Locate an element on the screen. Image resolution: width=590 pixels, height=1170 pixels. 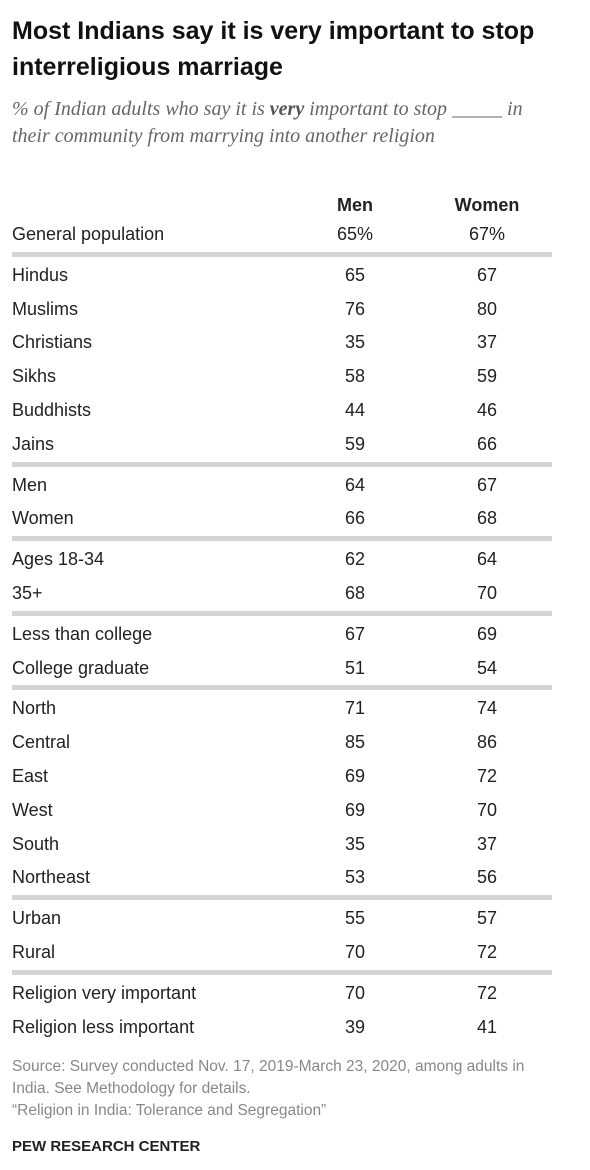
row-label: Muslims is located at coordinates (45, 308).